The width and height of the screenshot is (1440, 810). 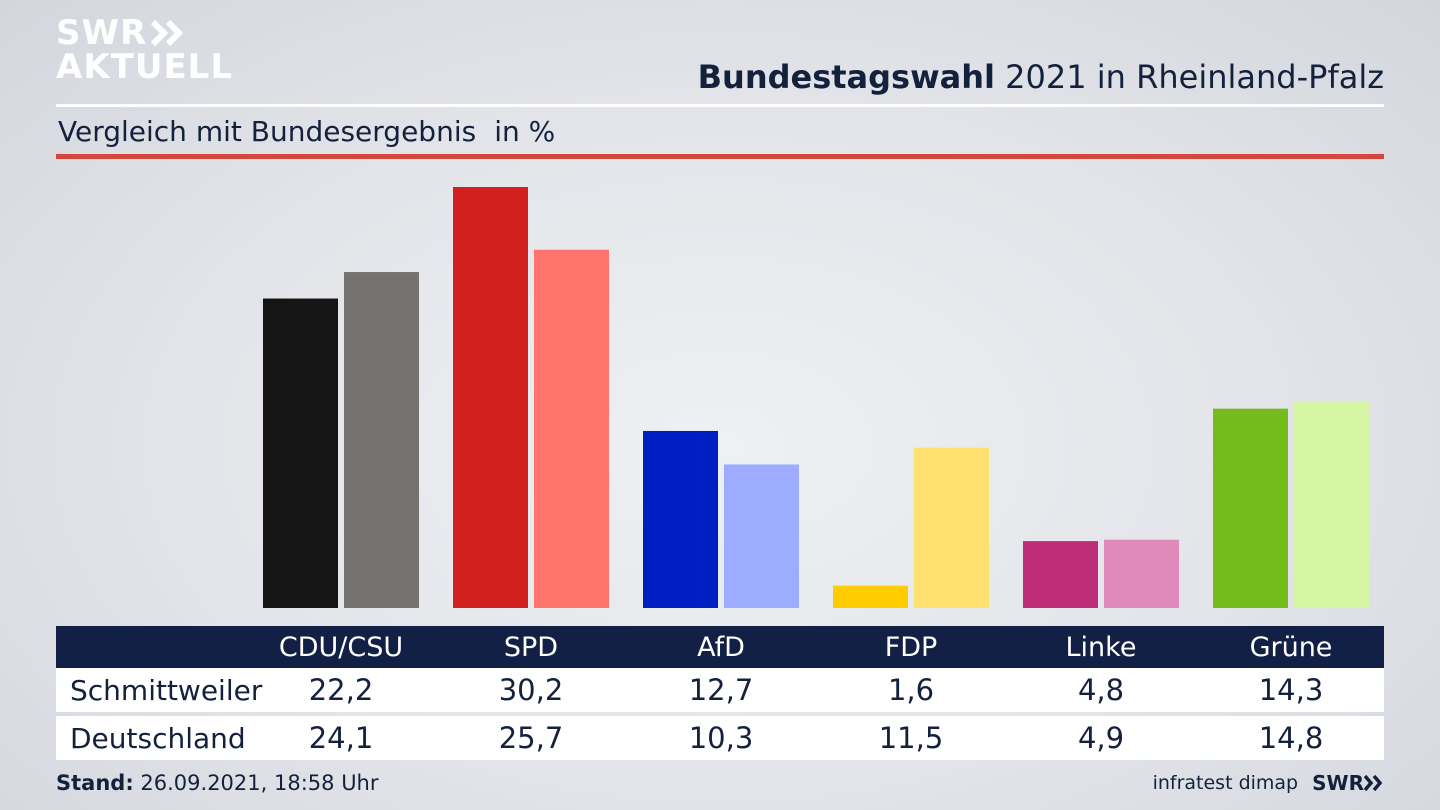 I want to click on bar-fdp-schmittweiler, so click(x=870, y=596).